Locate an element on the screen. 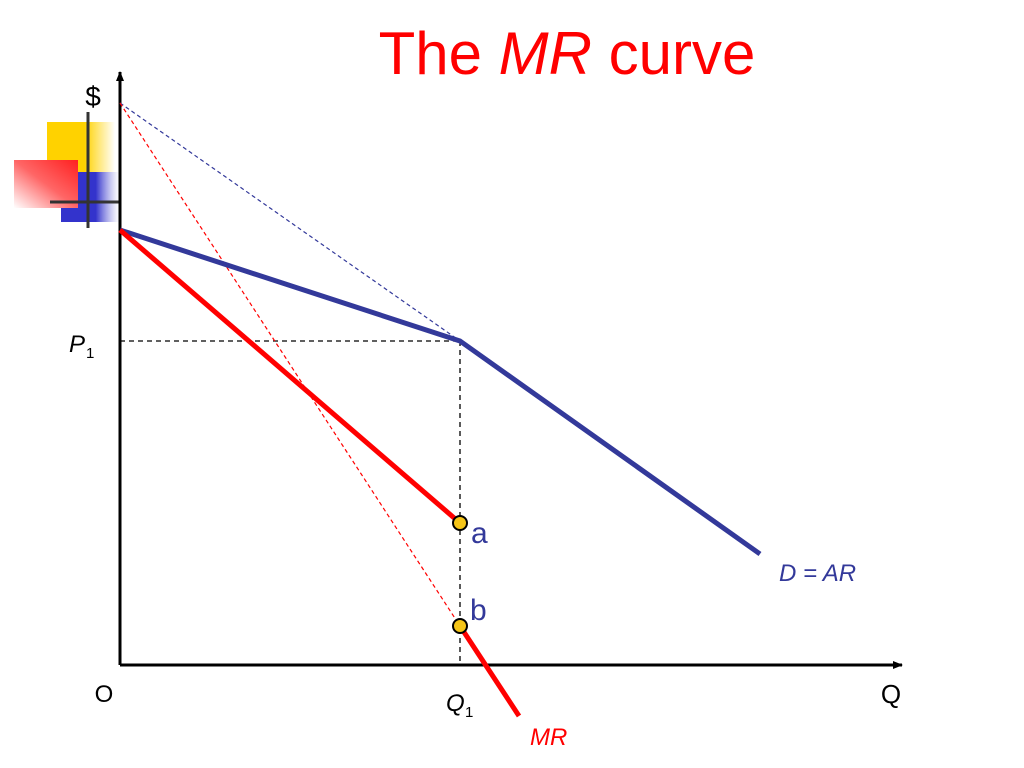  p1-subscript: 1 is located at coordinates (90, 353).